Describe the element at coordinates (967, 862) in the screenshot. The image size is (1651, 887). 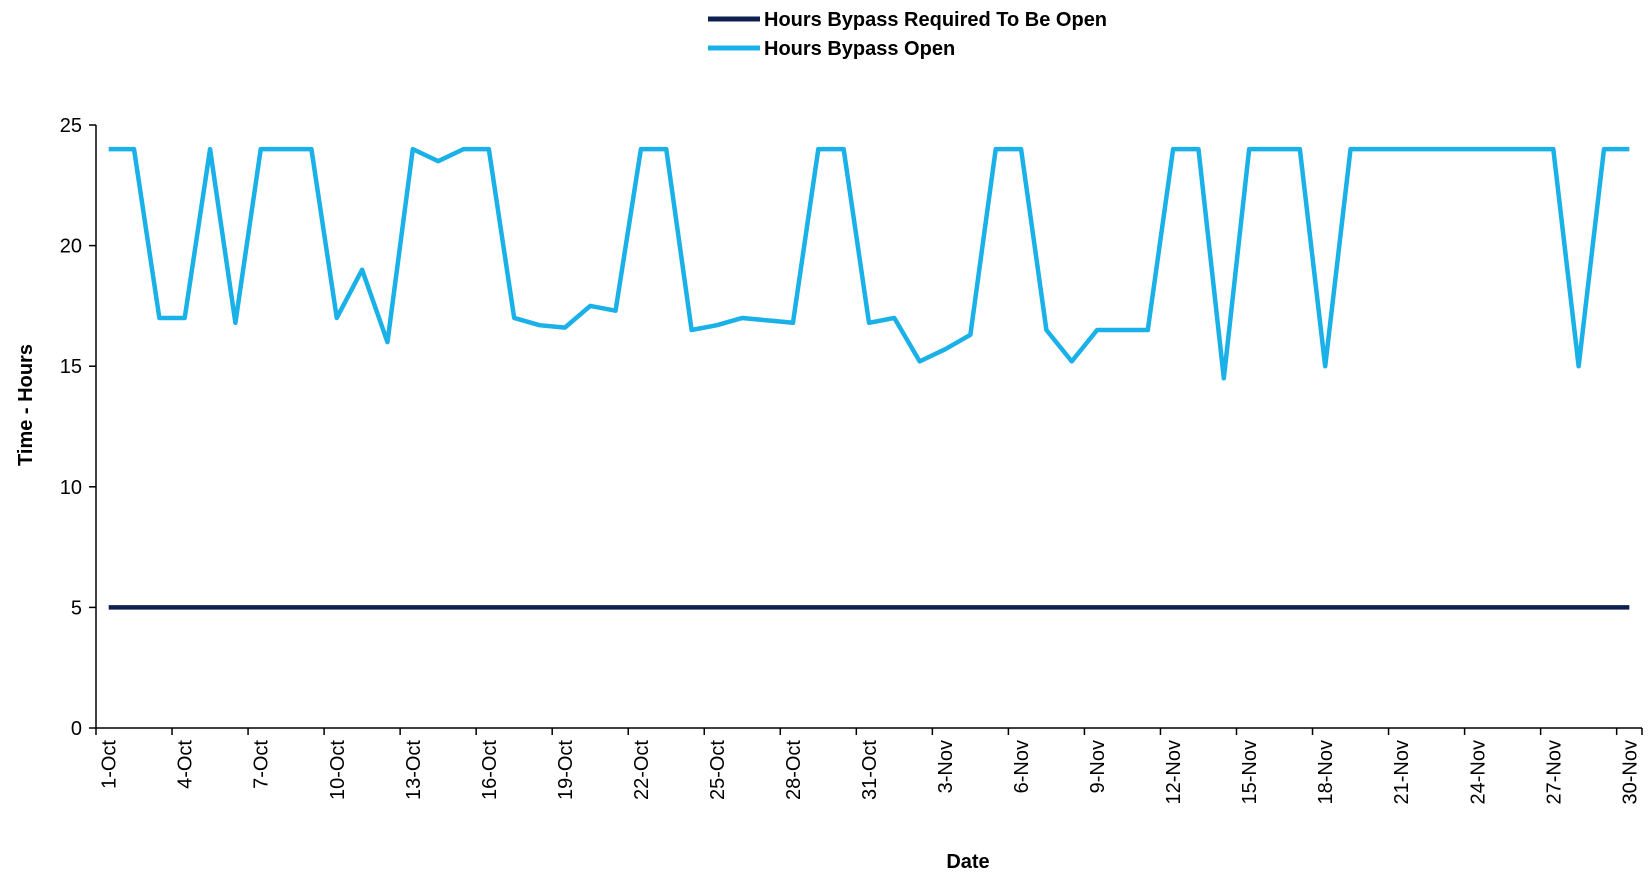
I see `x-axis-title: Date` at that location.